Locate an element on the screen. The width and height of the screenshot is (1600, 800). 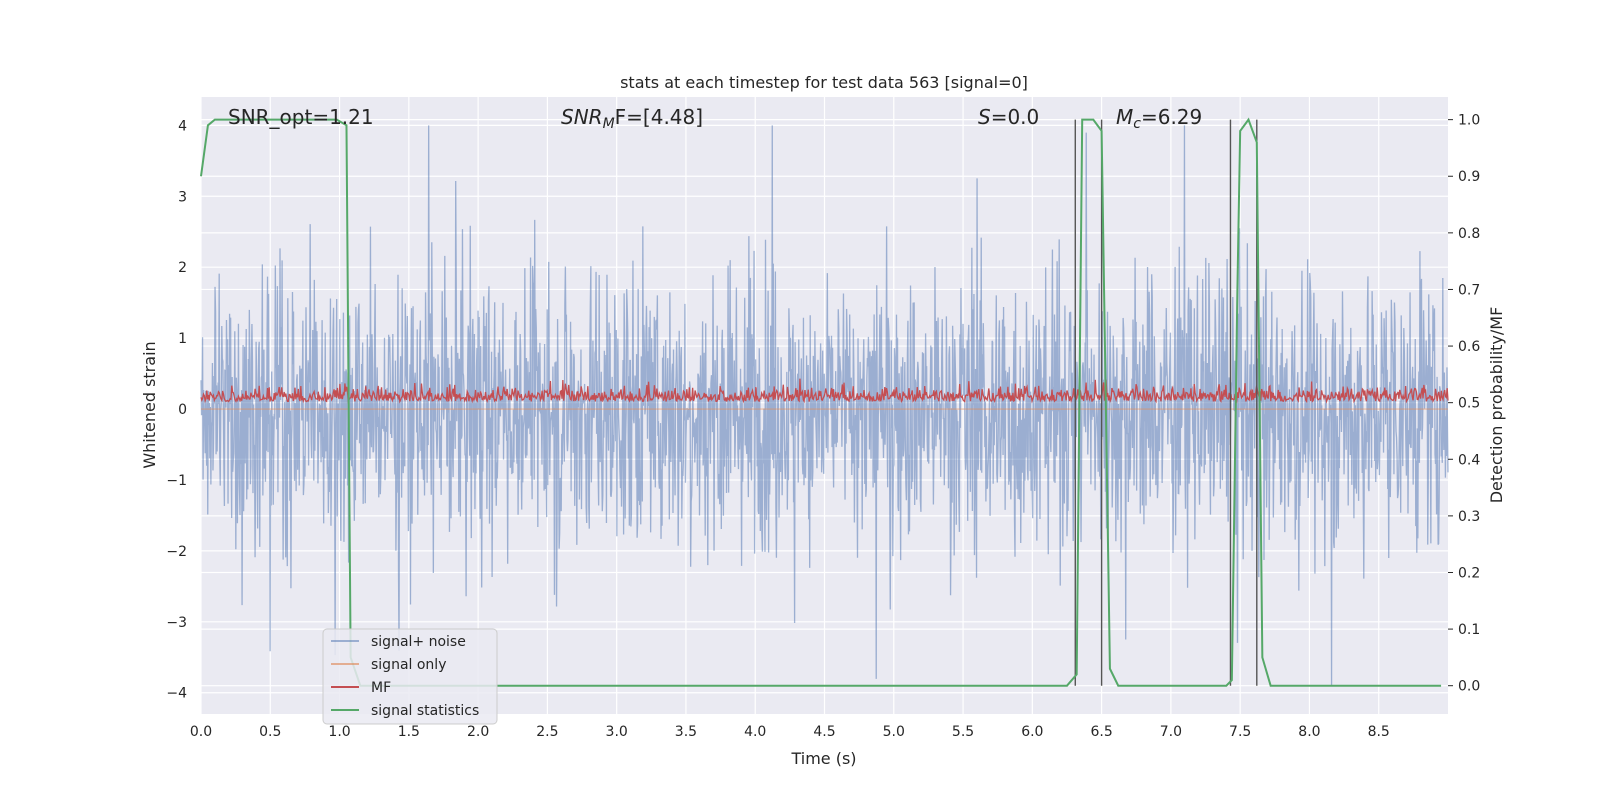
y2-tick-label: 0.4 is located at coordinates (1469, 460).